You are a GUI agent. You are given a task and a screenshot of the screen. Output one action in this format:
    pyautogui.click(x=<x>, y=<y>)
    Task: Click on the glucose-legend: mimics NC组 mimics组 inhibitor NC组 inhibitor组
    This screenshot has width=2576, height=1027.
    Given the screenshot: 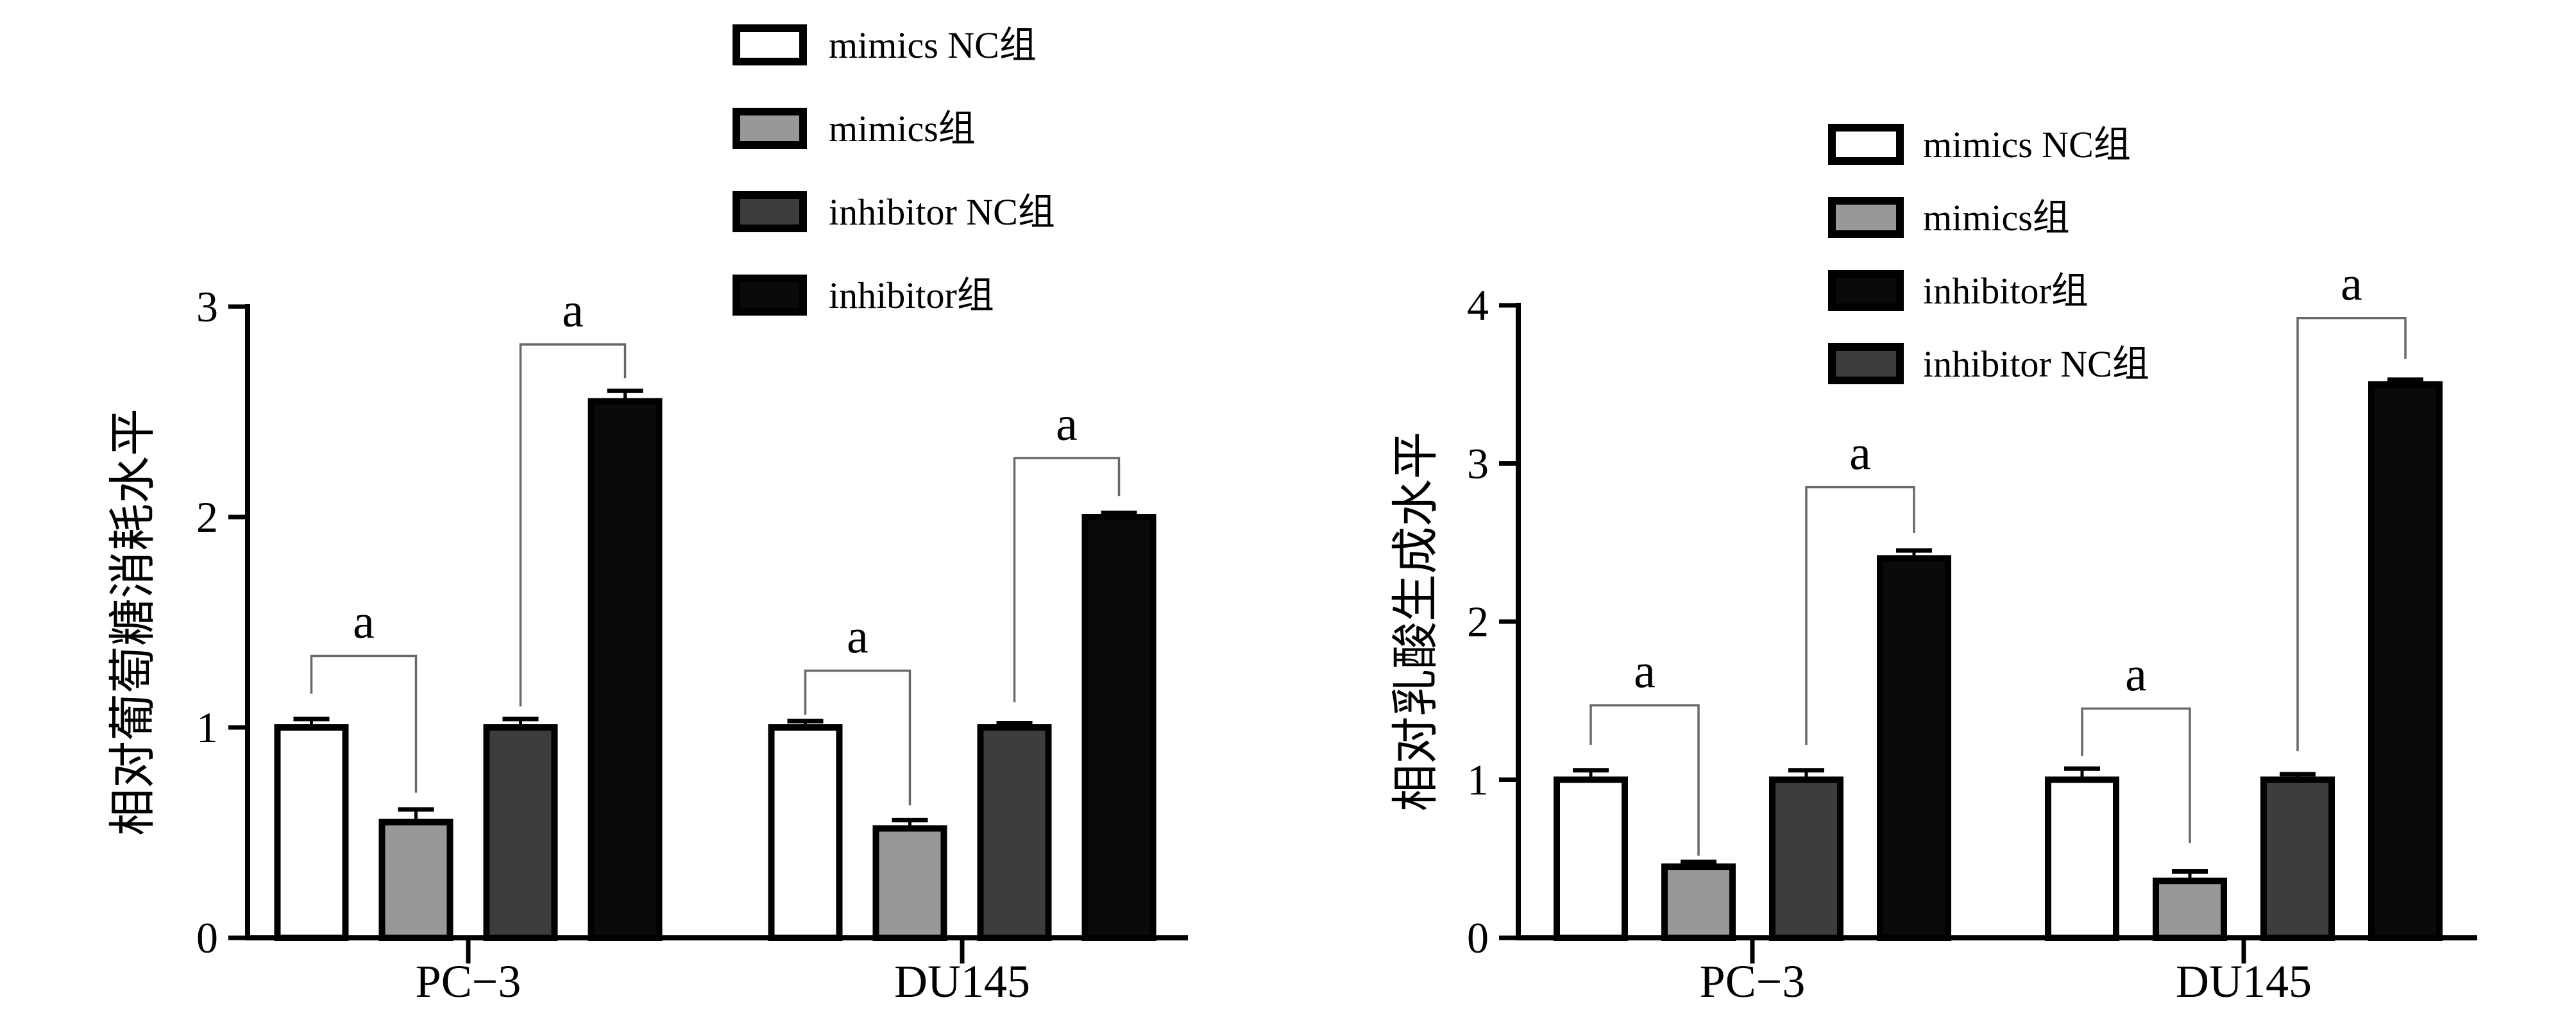 What is the action you would take?
    pyautogui.click(x=894, y=170)
    